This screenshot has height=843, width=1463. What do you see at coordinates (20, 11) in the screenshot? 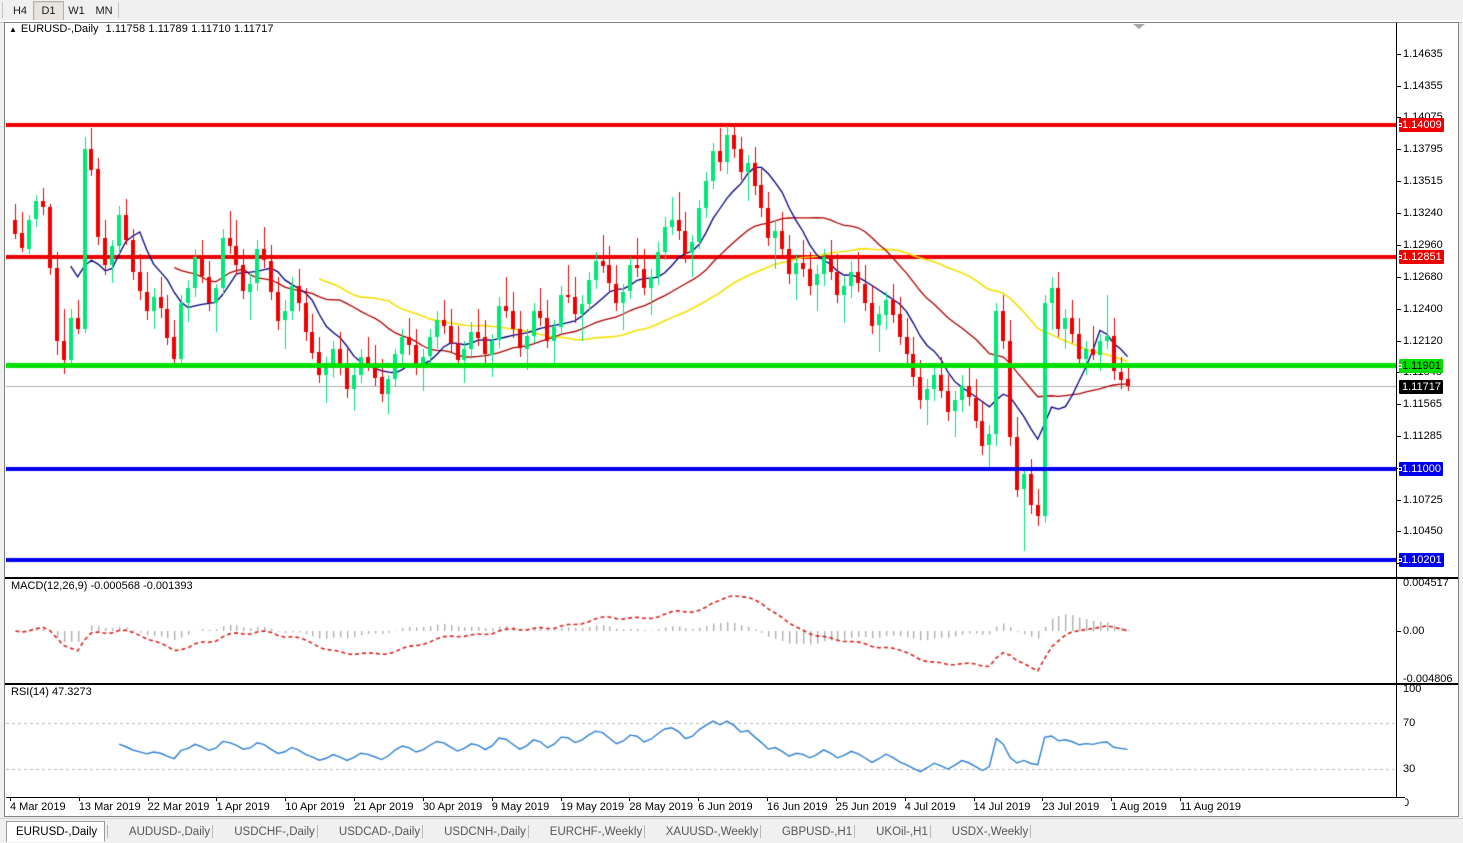
I see `timeframe-button-h4: H4` at bounding box center [20, 11].